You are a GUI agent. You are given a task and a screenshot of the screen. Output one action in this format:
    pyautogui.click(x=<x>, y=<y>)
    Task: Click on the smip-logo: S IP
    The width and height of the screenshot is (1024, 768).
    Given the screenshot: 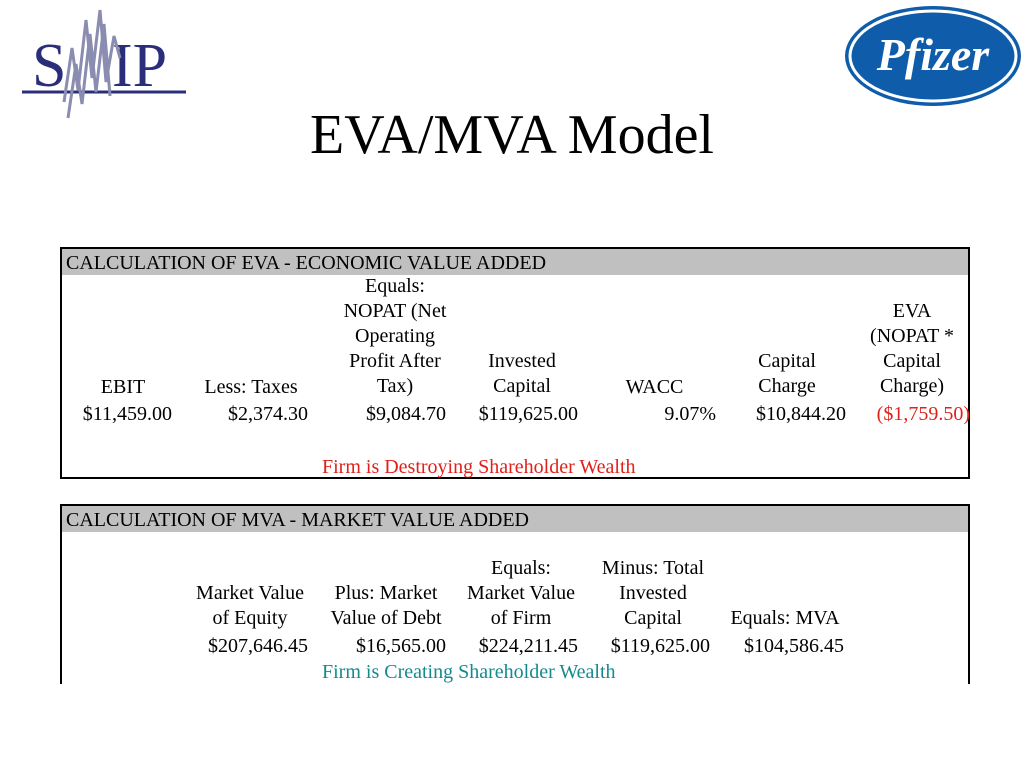 What is the action you would take?
    pyautogui.click(x=104, y=64)
    